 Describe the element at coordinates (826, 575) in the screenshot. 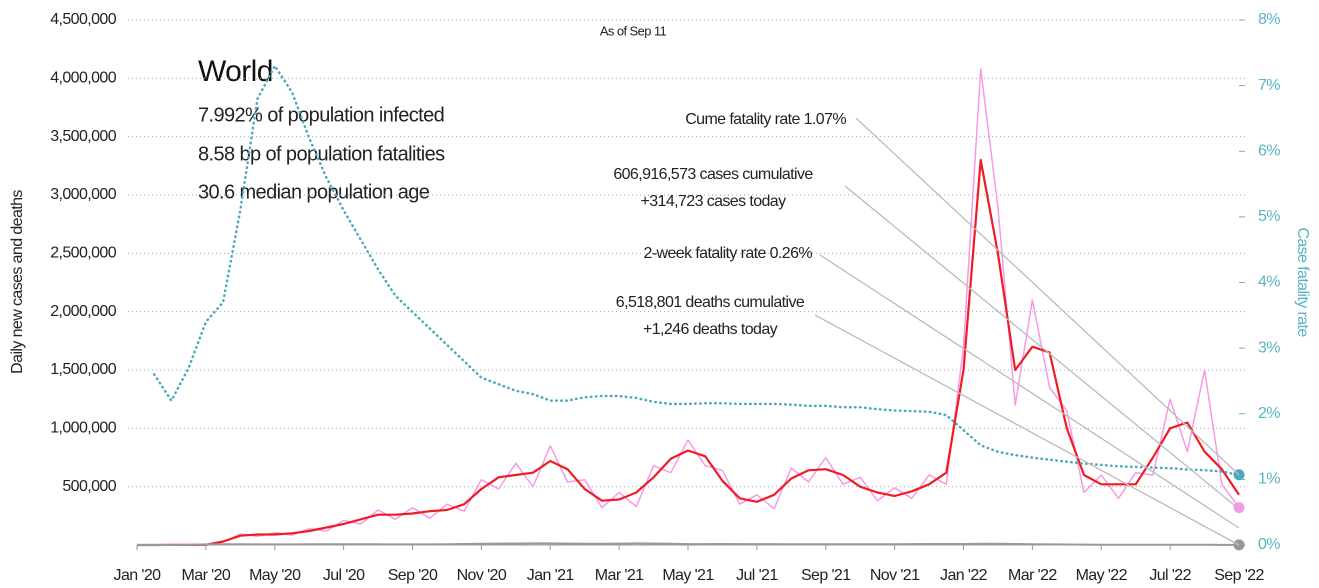

I see `x-tick-label: Sep '21` at that location.